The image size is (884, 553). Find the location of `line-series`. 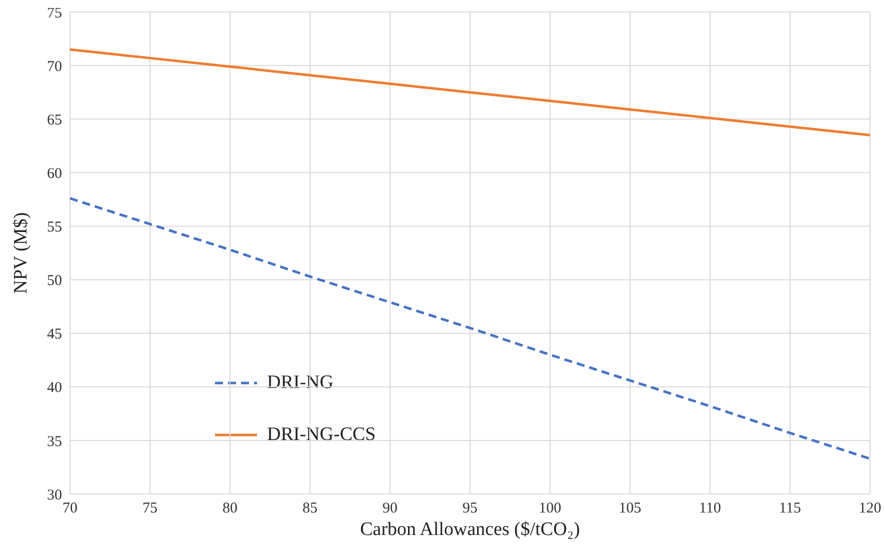

line-series is located at coordinates (470, 92).